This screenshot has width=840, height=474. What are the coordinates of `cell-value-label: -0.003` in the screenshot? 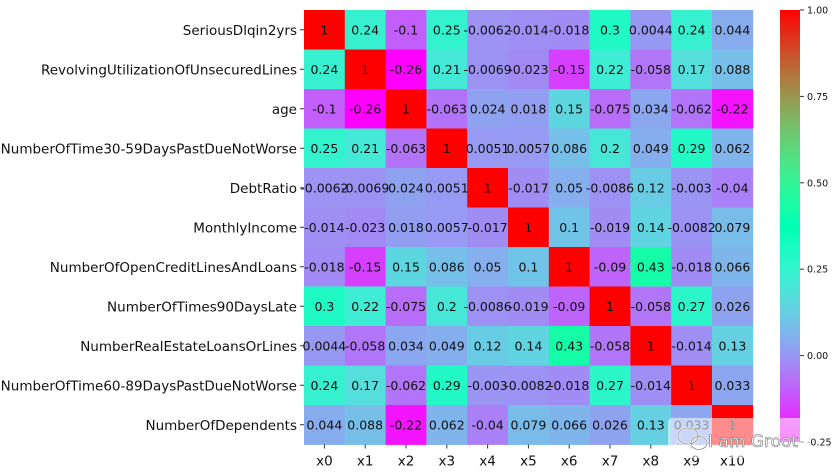 It's located at (691, 187).